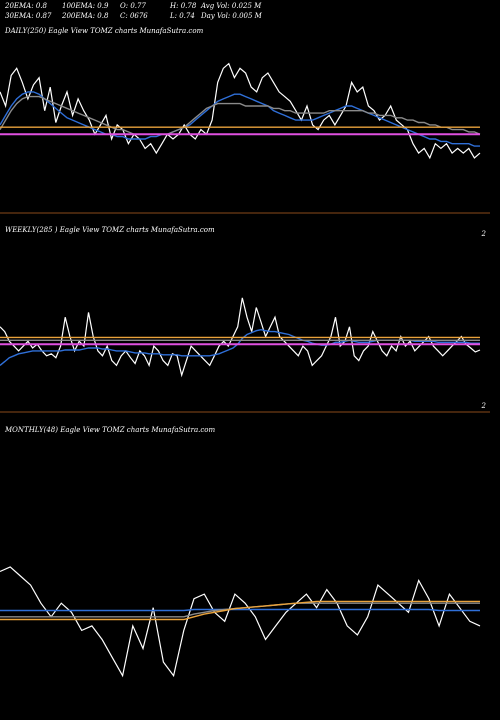 This screenshot has width=500, height=720. Describe the element at coordinates (483, 406) in the screenshot. I see `daily-weekly-edge-label: 2` at that location.